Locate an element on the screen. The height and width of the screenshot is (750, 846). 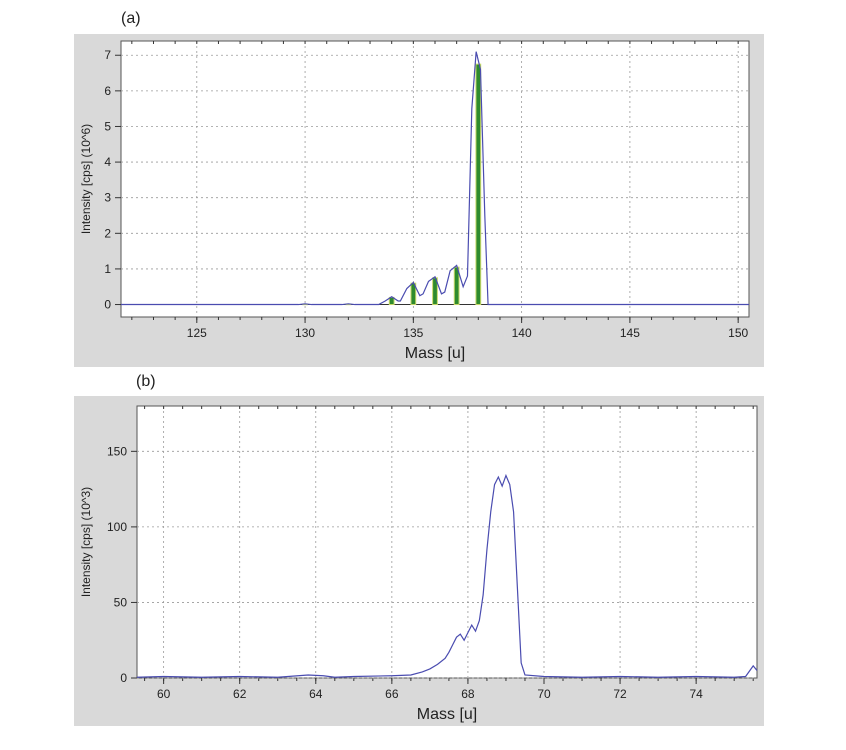
chart-b-x-axis-title: Mass [u] is located at coordinates (447, 714).